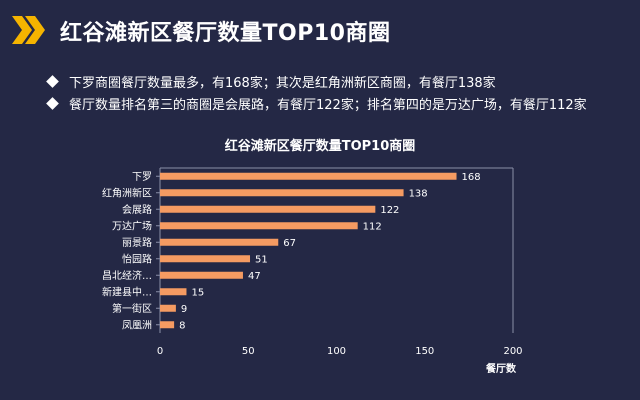 The height and width of the screenshot is (400, 640). Describe the element at coordinates (182, 325) in the screenshot. I see `data-label: 8` at that location.